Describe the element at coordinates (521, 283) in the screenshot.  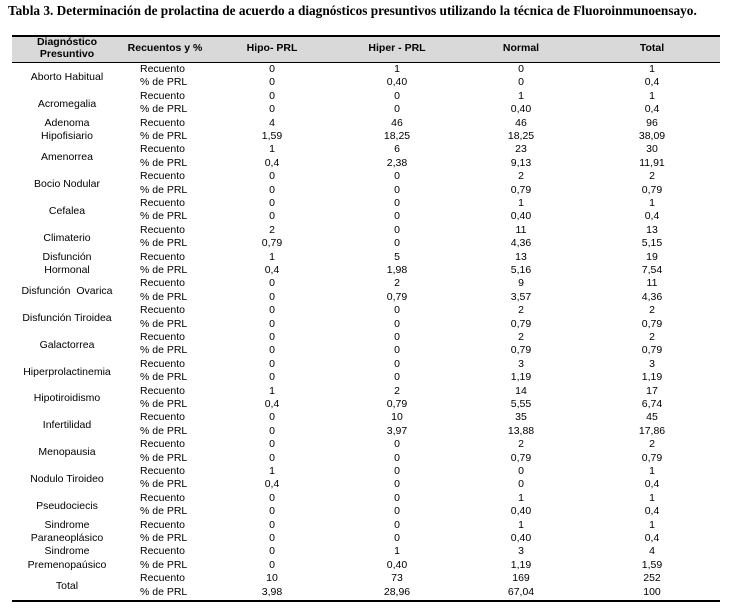
I see `cell-value: 9` at that location.